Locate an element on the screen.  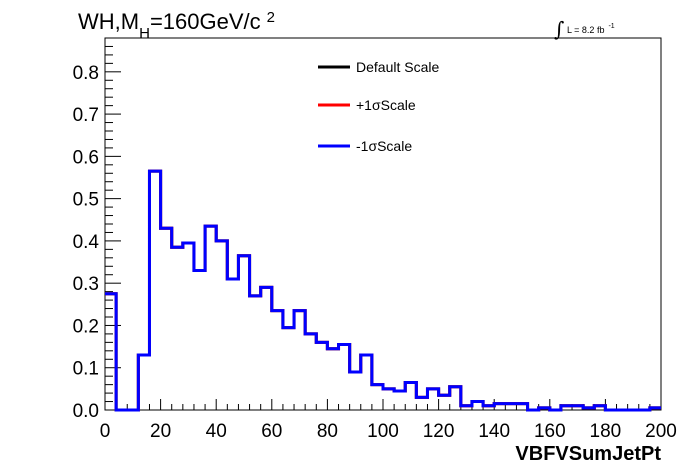
x-tick-label: 120 is located at coordinates (439, 431).